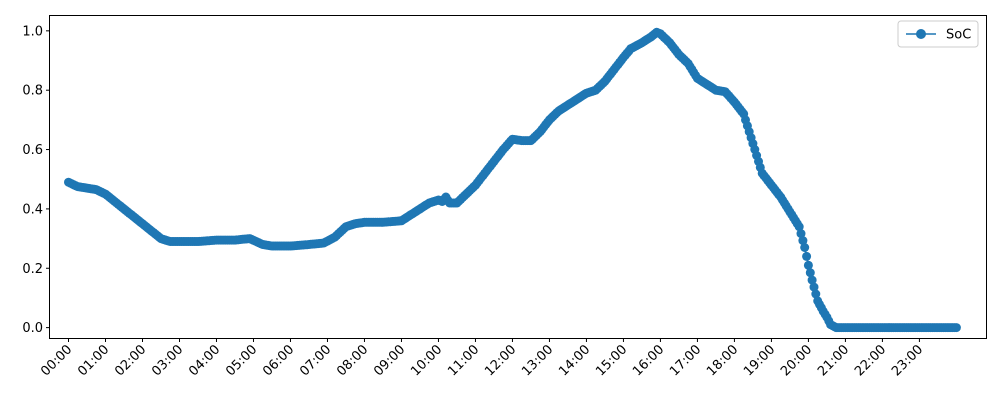 This screenshot has width=1000, height=400. I want to click on y-tick-label: 0.0, so click(32, 328).